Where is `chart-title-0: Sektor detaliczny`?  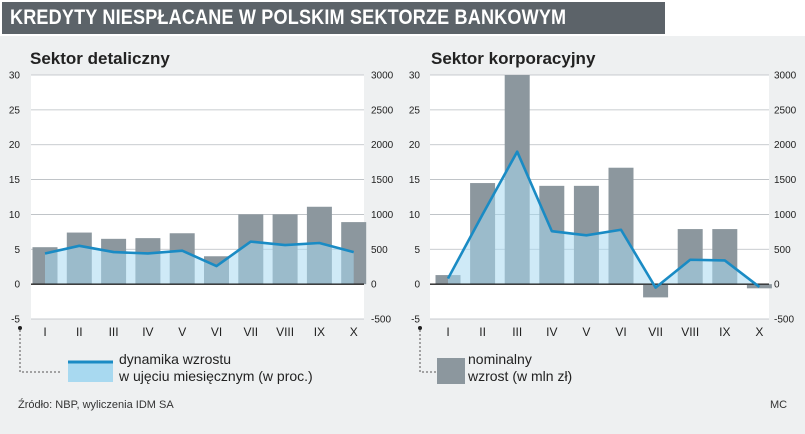
chart-title-0: Sektor detaliczny is located at coordinates (100, 58).